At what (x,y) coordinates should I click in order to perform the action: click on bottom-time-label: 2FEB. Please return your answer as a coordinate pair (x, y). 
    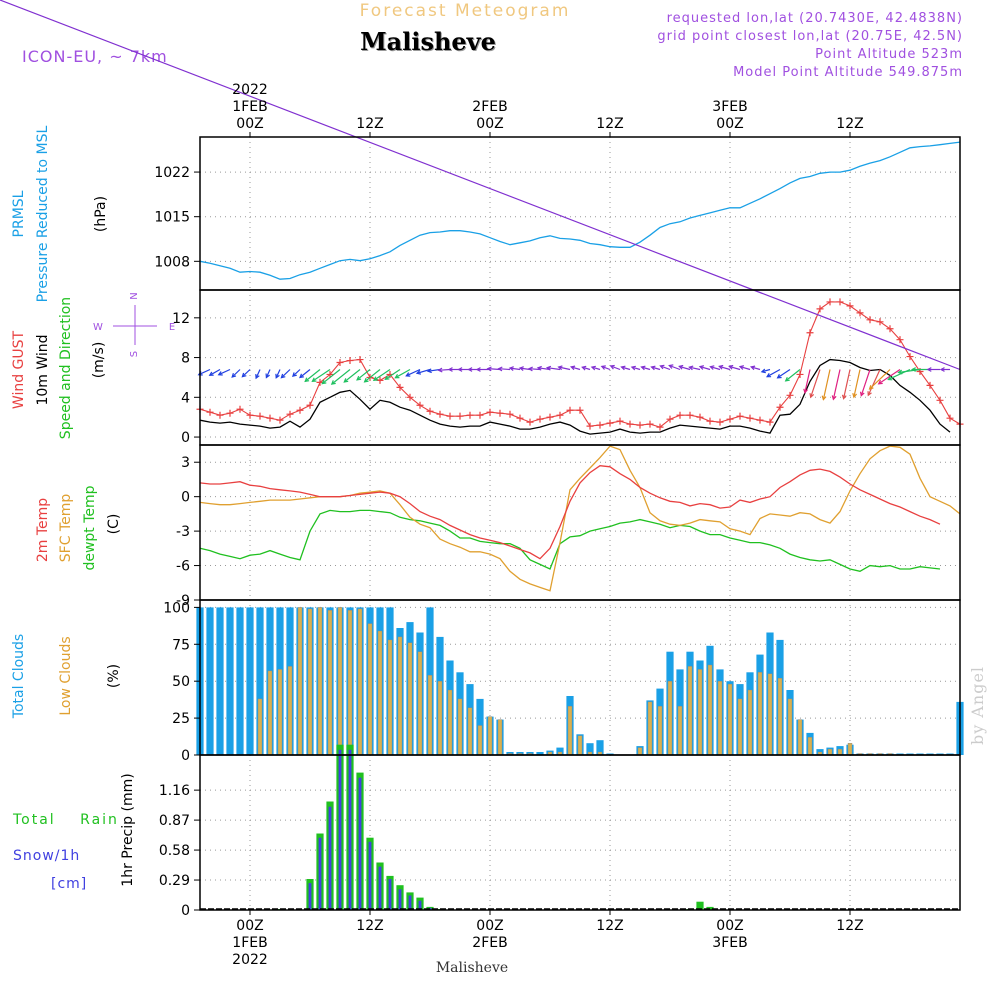
    Looking at the image, I should click on (489, 943).